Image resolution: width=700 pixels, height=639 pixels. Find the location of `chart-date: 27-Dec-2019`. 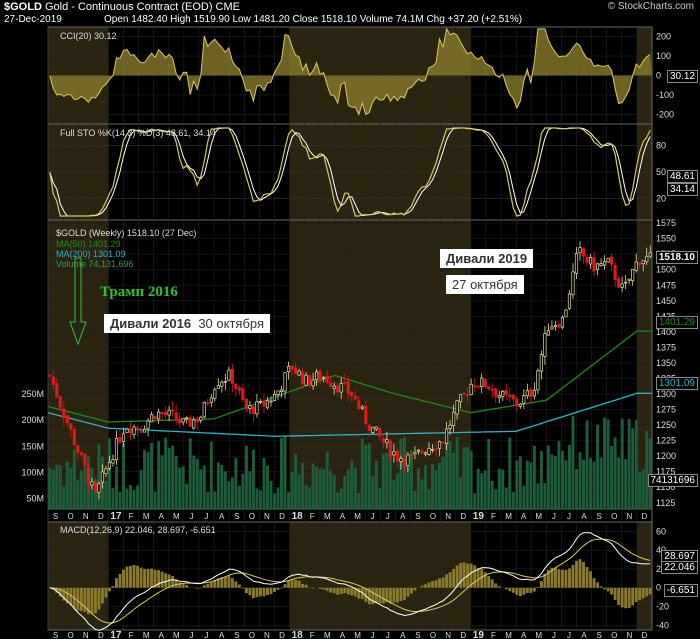

chart-date: 27-Dec-2019 is located at coordinates (33, 19).